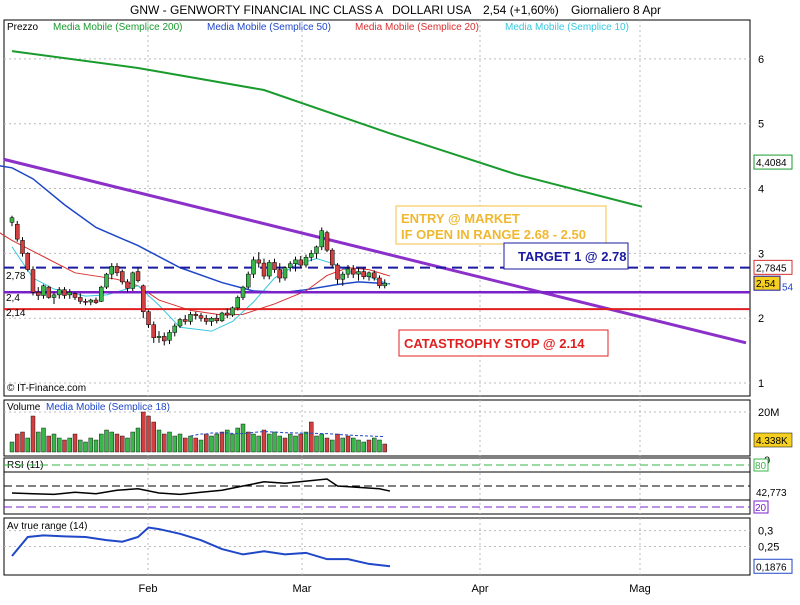 The width and height of the screenshot is (800, 605). I want to click on header-price: 2,54 (+1,60%), so click(521, 10).